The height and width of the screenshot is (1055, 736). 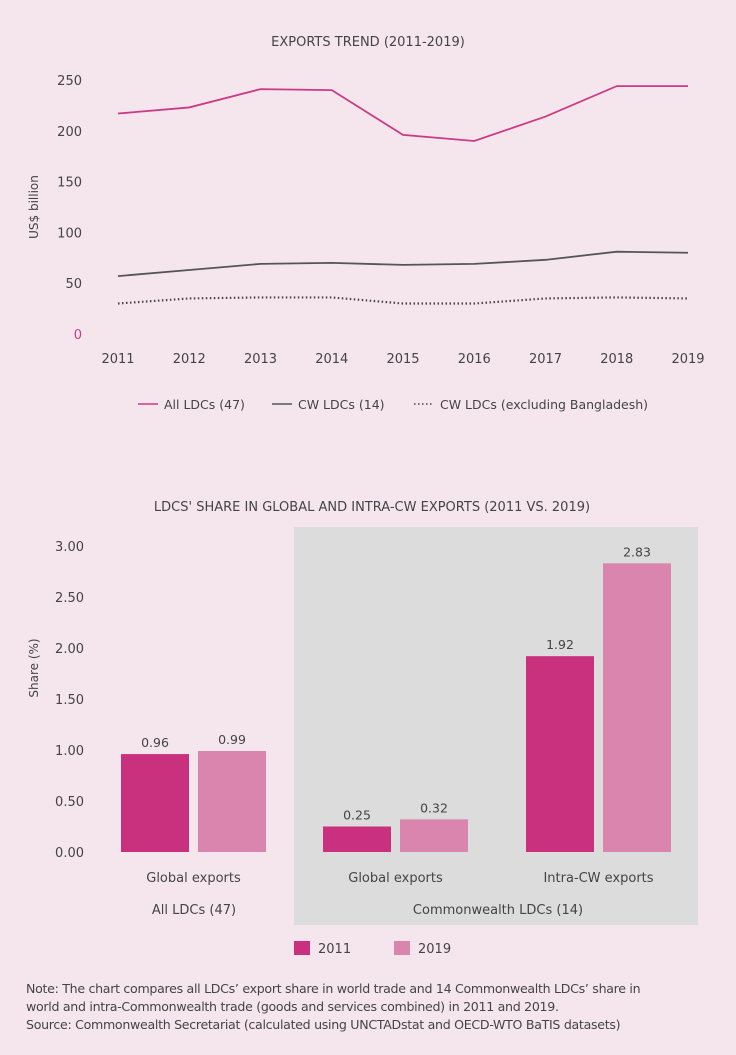 What do you see at coordinates (687, 359) in the screenshot?
I see `x-tick-label: 2019` at bounding box center [687, 359].